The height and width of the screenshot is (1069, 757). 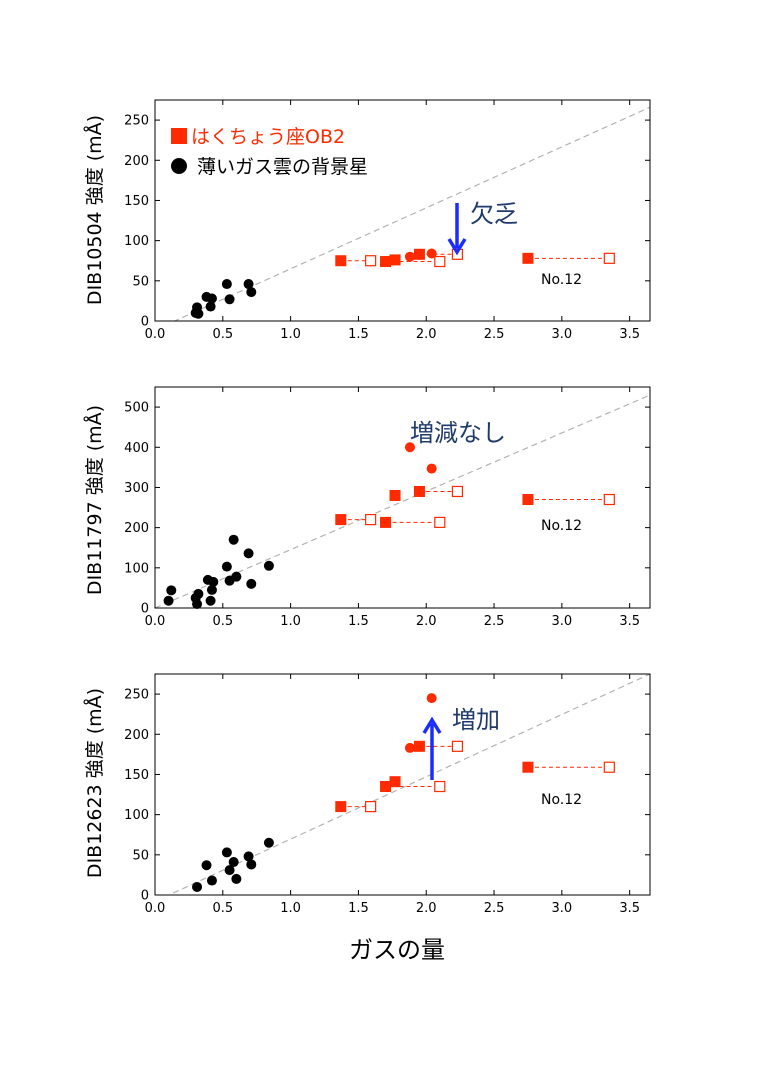 I want to click on legend-label-ob2: はくちょう座OB2, so click(x=268, y=137).